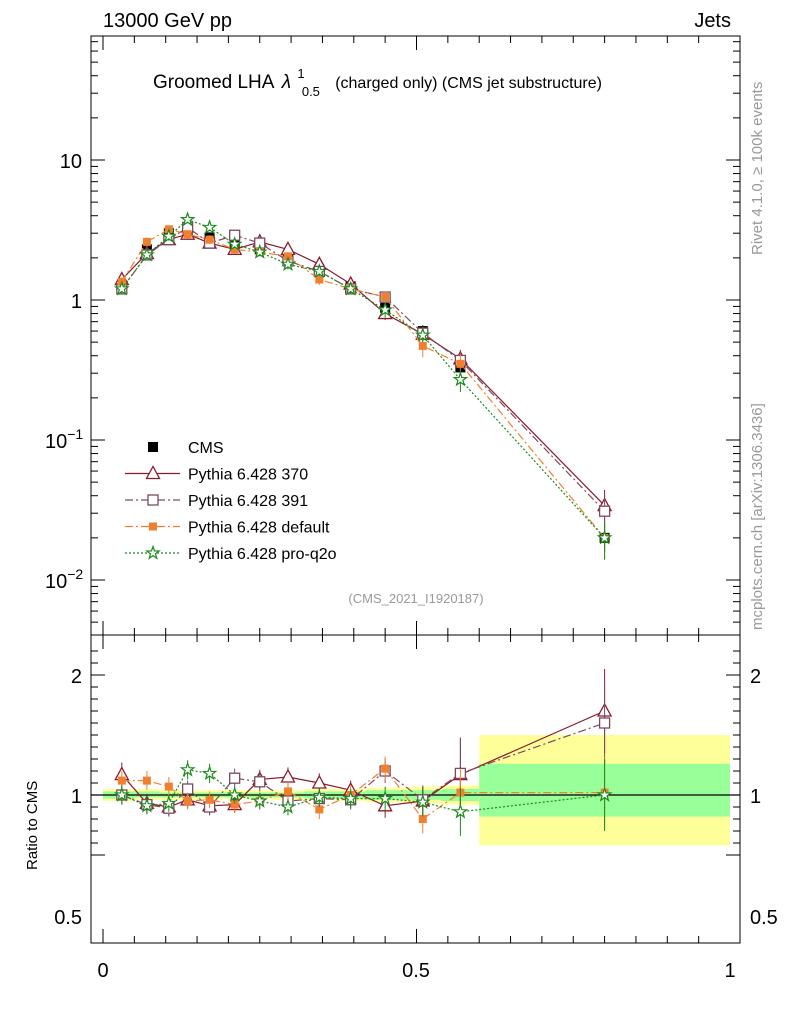 The width and height of the screenshot is (786, 1024). What do you see at coordinates (262, 554) in the screenshot?
I see `legend-label-pythia-6-428-pro-q2o: Pythia 6.428 pro-q2o` at bounding box center [262, 554].